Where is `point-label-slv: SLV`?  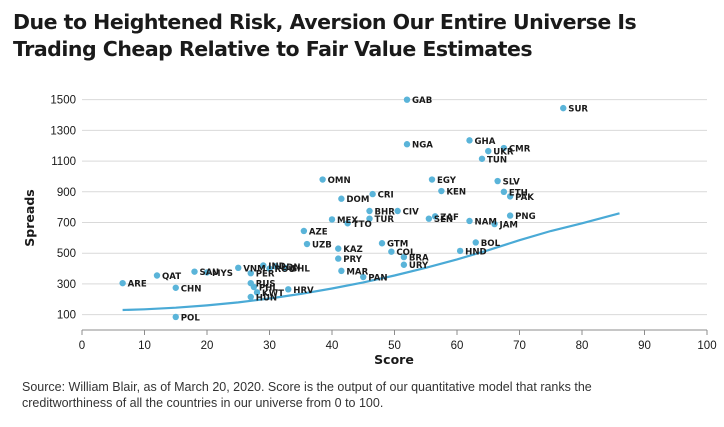
point-label-slv: SLV is located at coordinates (511, 183).